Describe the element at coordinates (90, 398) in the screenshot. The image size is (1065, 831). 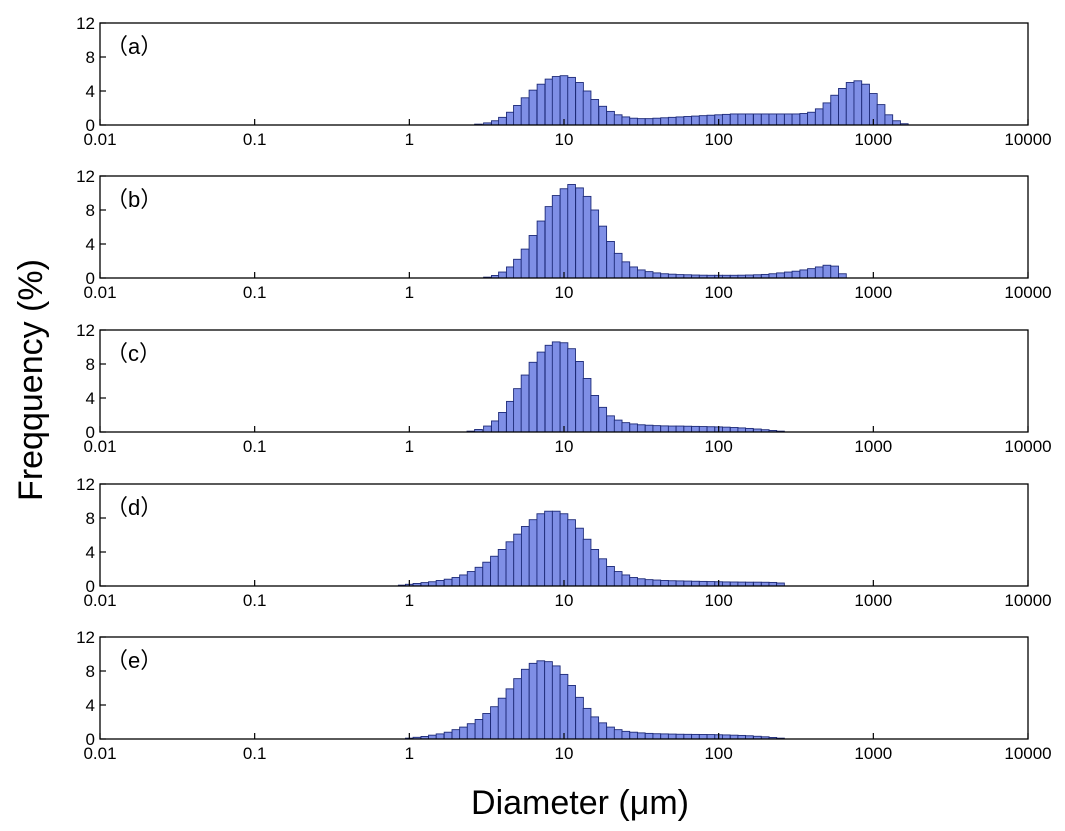
I see `y-tick-label: 4` at that location.